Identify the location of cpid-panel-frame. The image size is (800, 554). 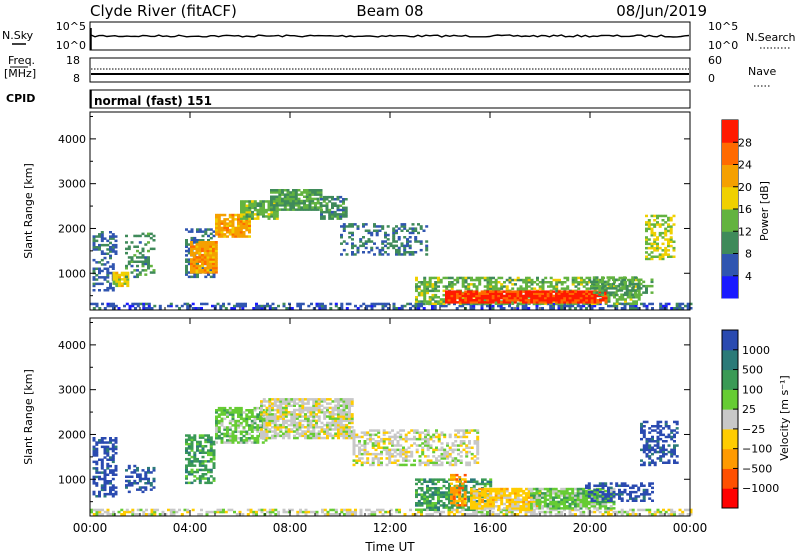
(390, 99).